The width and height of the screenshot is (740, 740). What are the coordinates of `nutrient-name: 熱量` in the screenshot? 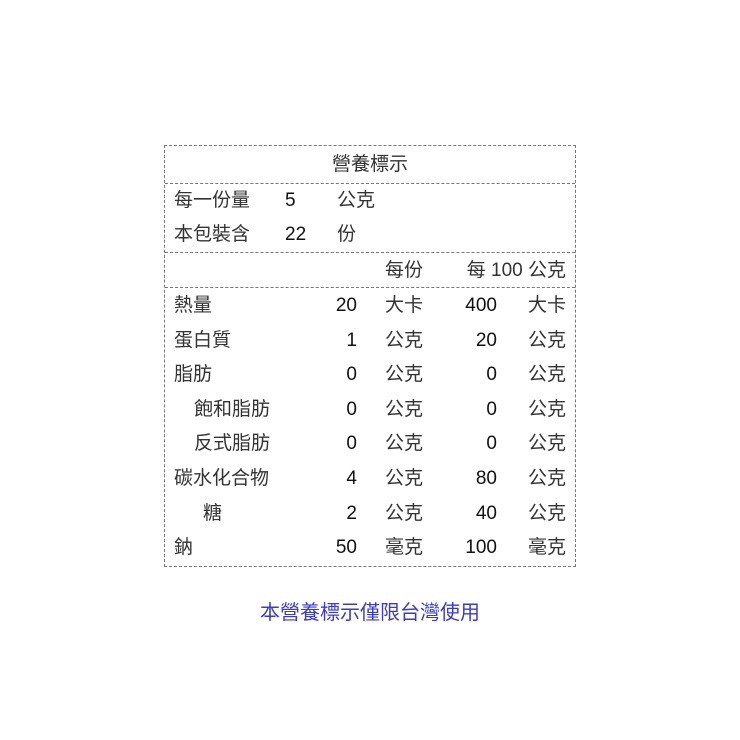 It's located at (193, 305).